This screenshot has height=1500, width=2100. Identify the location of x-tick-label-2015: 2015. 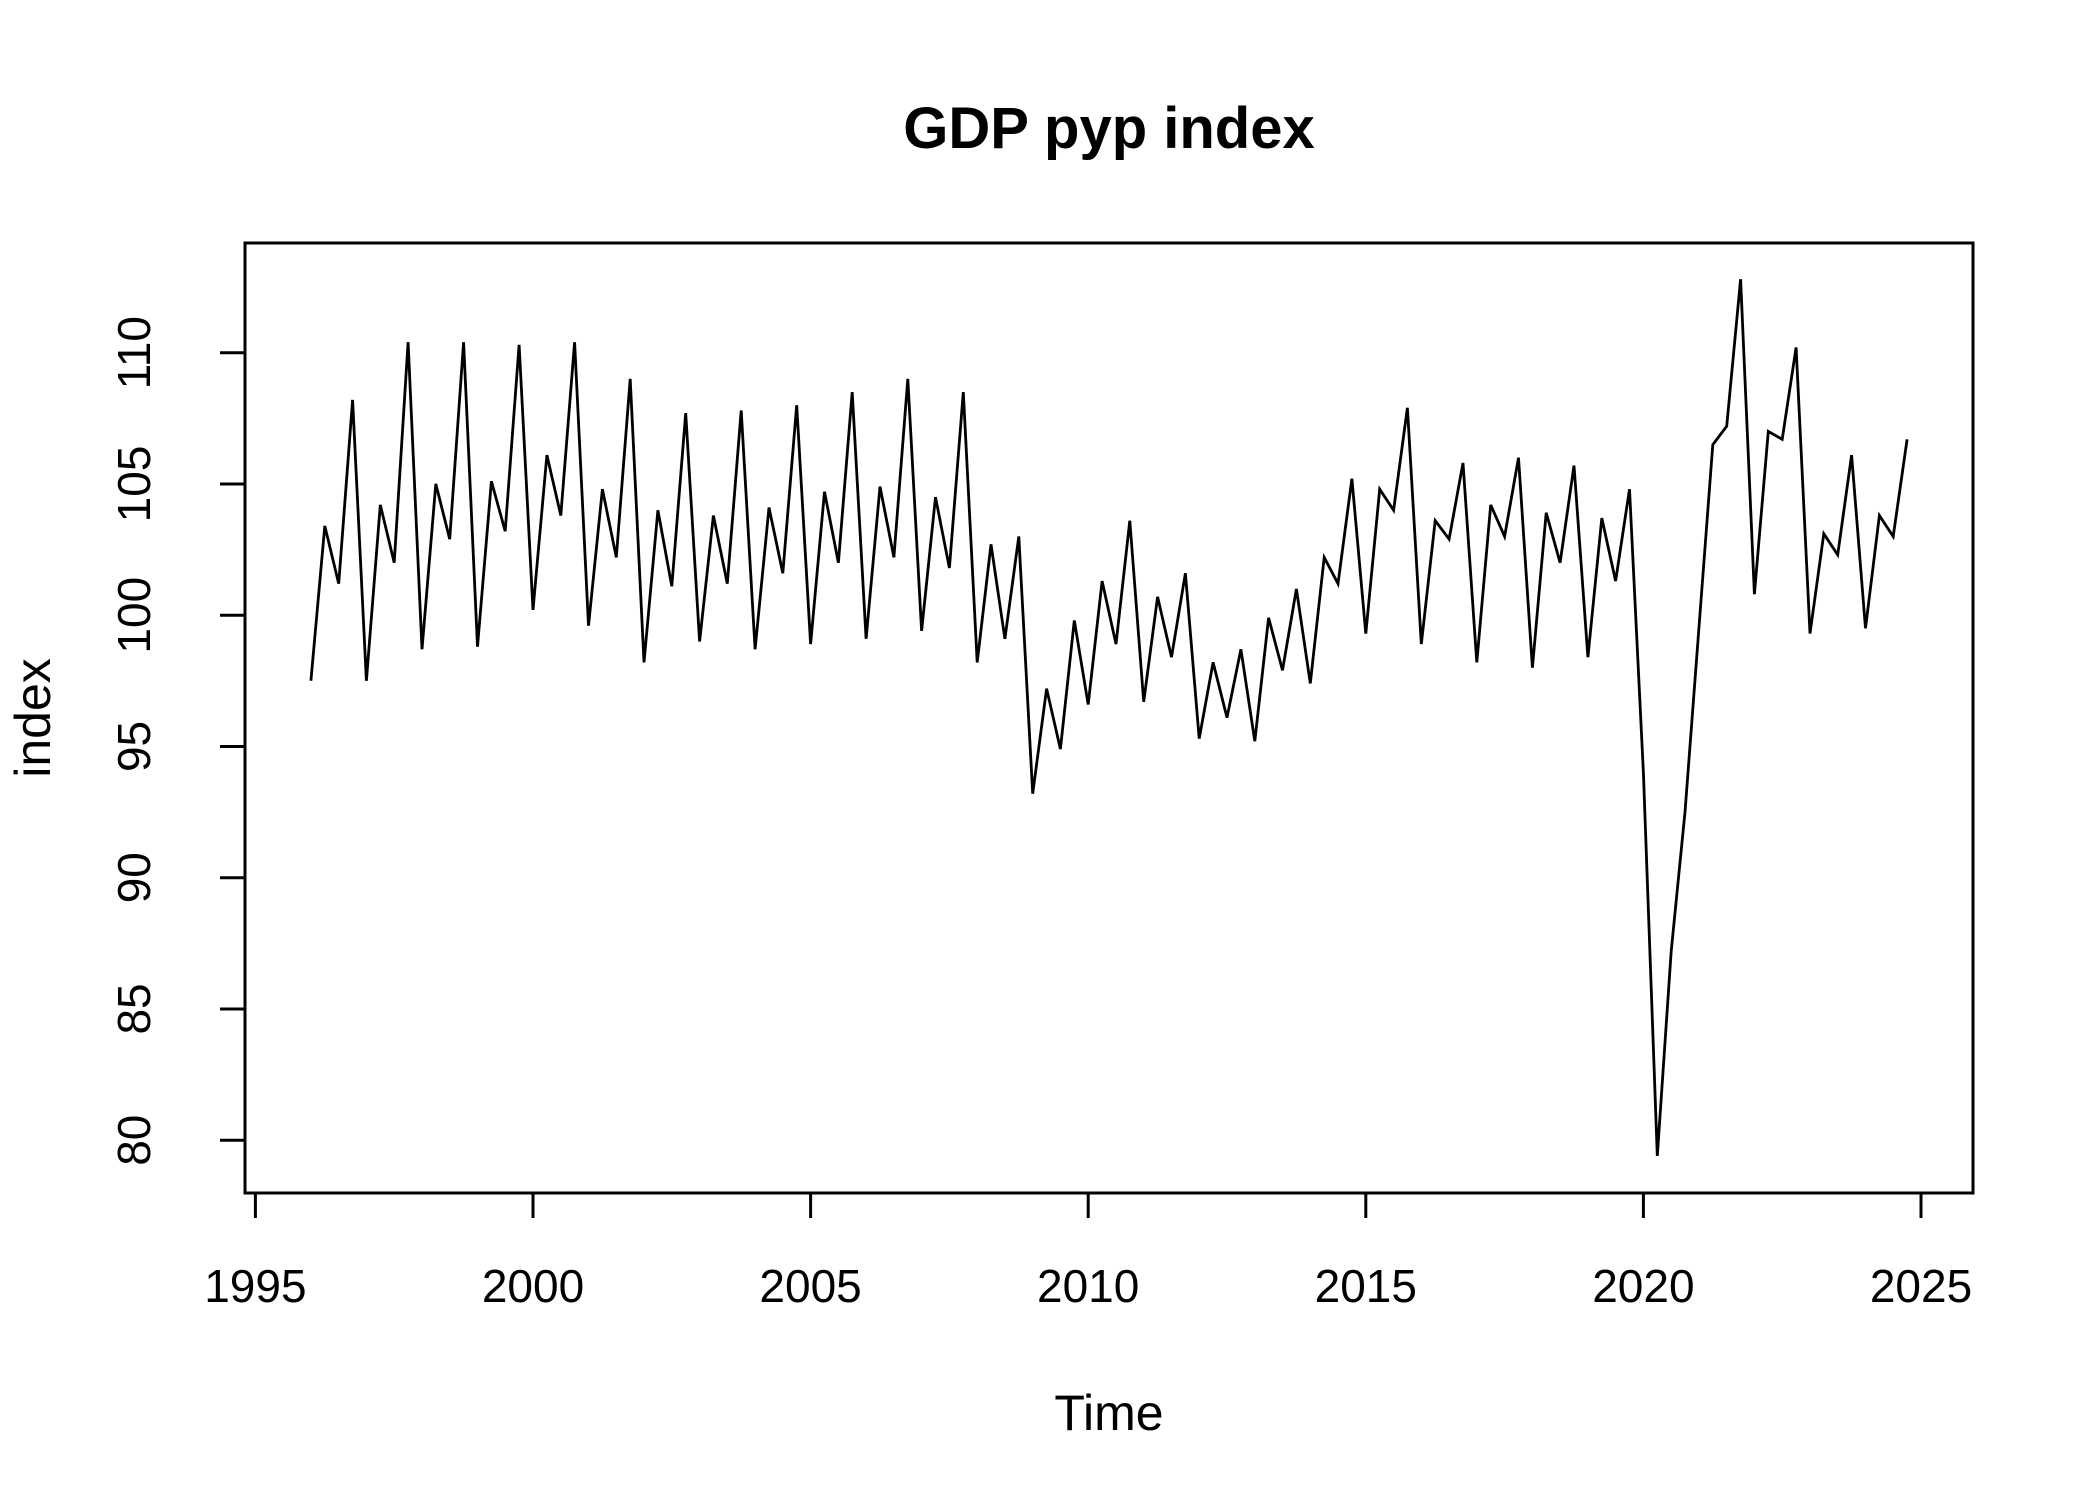
(1366, 1286).